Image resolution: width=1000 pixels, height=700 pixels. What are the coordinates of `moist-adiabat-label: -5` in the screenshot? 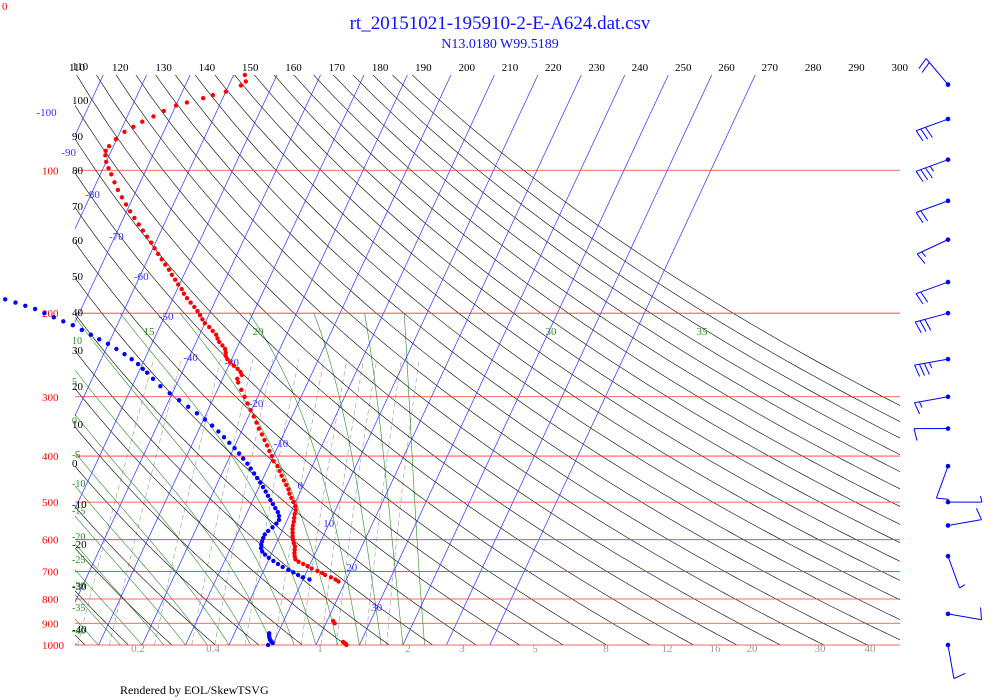 It's located at (76, 455).